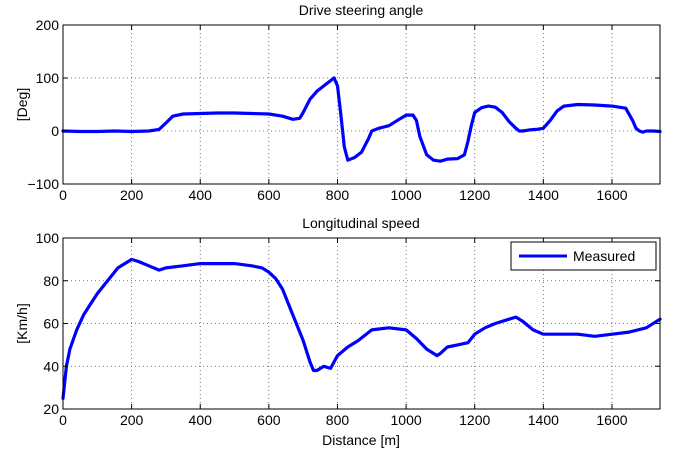 This screenshot has width=677, height=460. What do you see at coordinates (55, 131) in the screenshot?
I see `y-tick-label: 0` at bounding box center [55, 131].